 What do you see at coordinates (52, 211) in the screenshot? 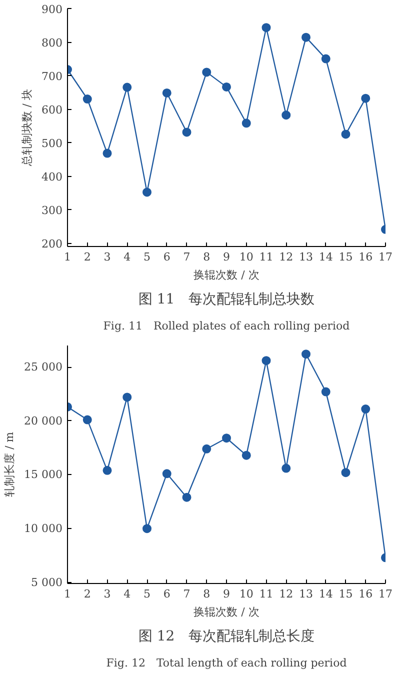
I see `y-tick-label: 300` at bounding box center [52, 211].